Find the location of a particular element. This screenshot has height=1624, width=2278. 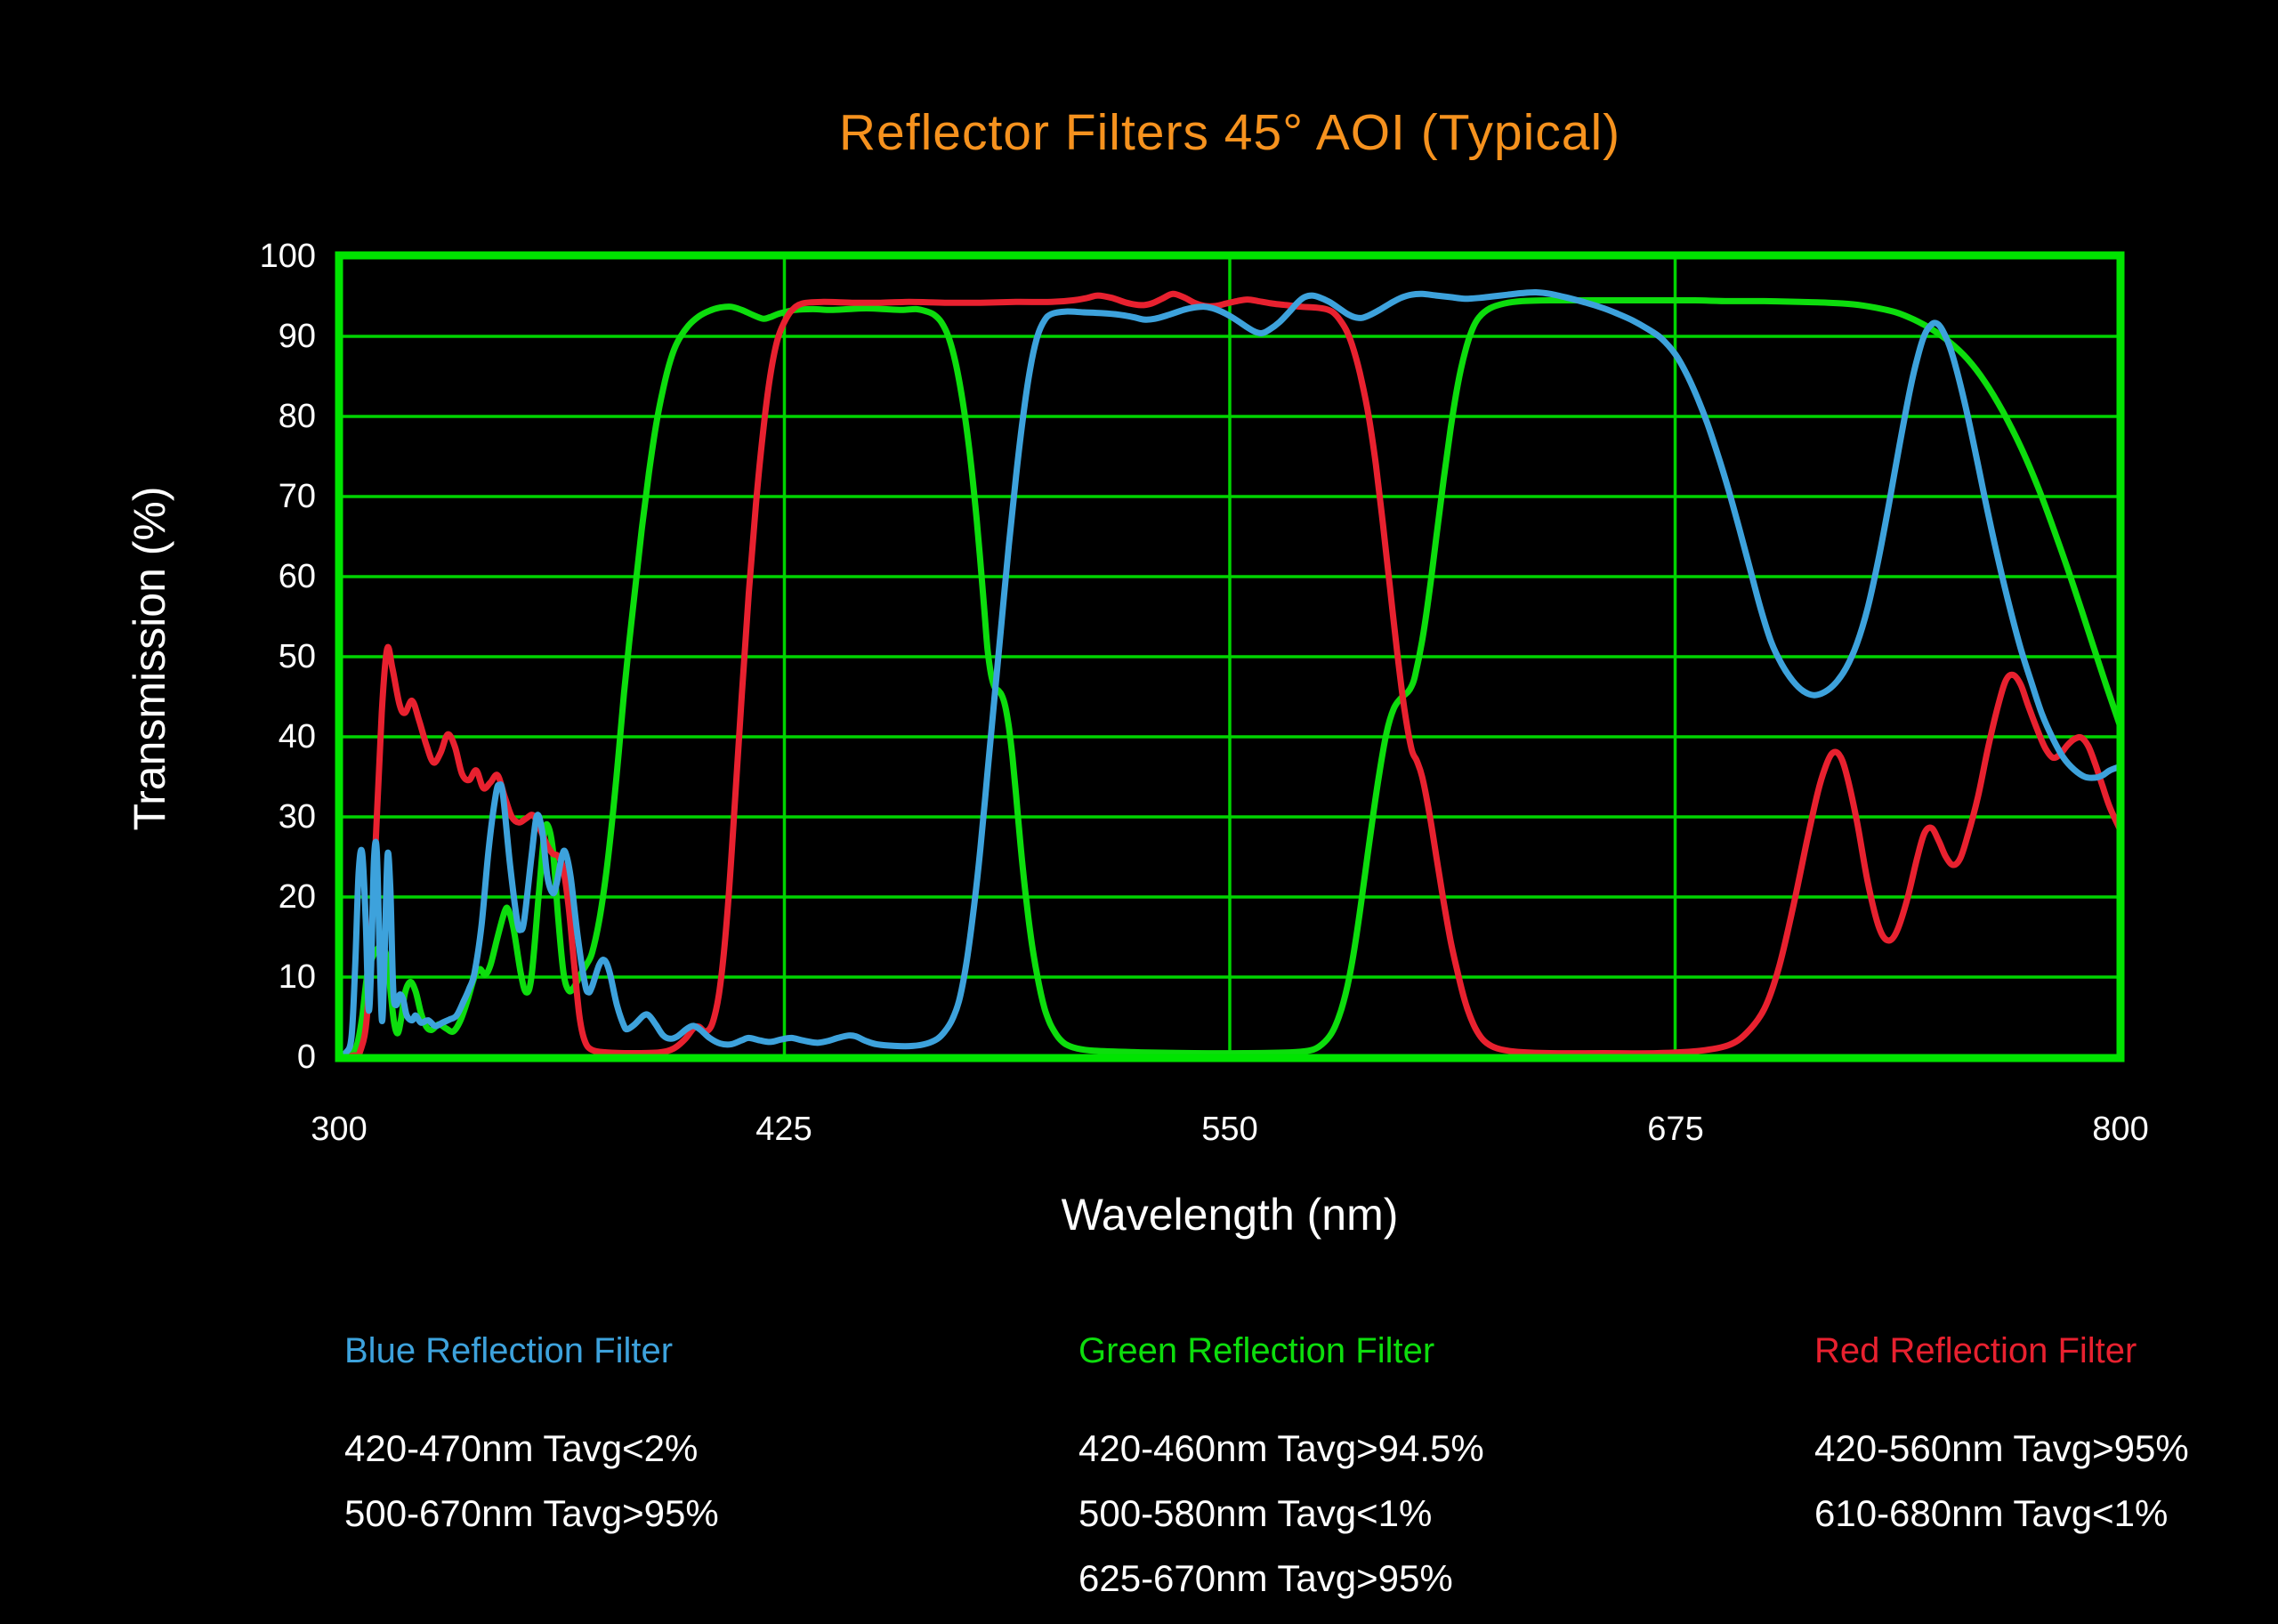

y-tick-20: 20 is located at coordinates (297, 897).